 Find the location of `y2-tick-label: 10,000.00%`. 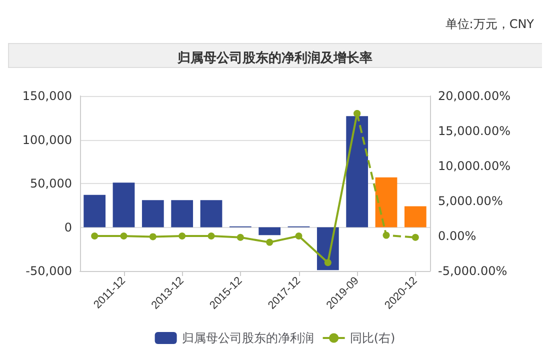

y2-tick-label: 10,000.00% is located at coordinates (474, 166).